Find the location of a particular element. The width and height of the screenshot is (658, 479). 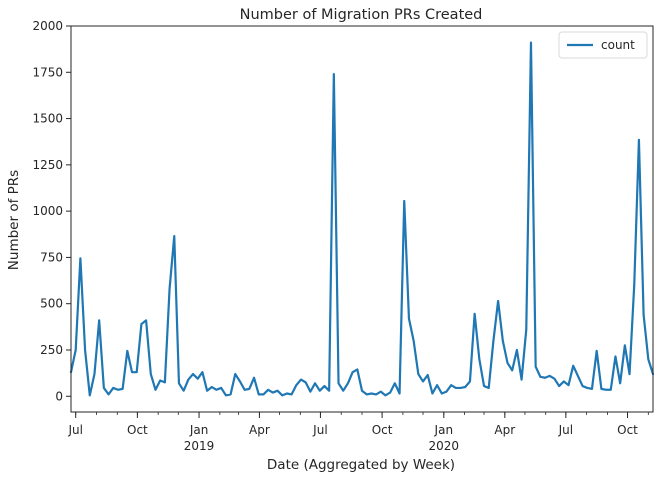

y-tick-label: 750 is located at coordinates (51, 257).